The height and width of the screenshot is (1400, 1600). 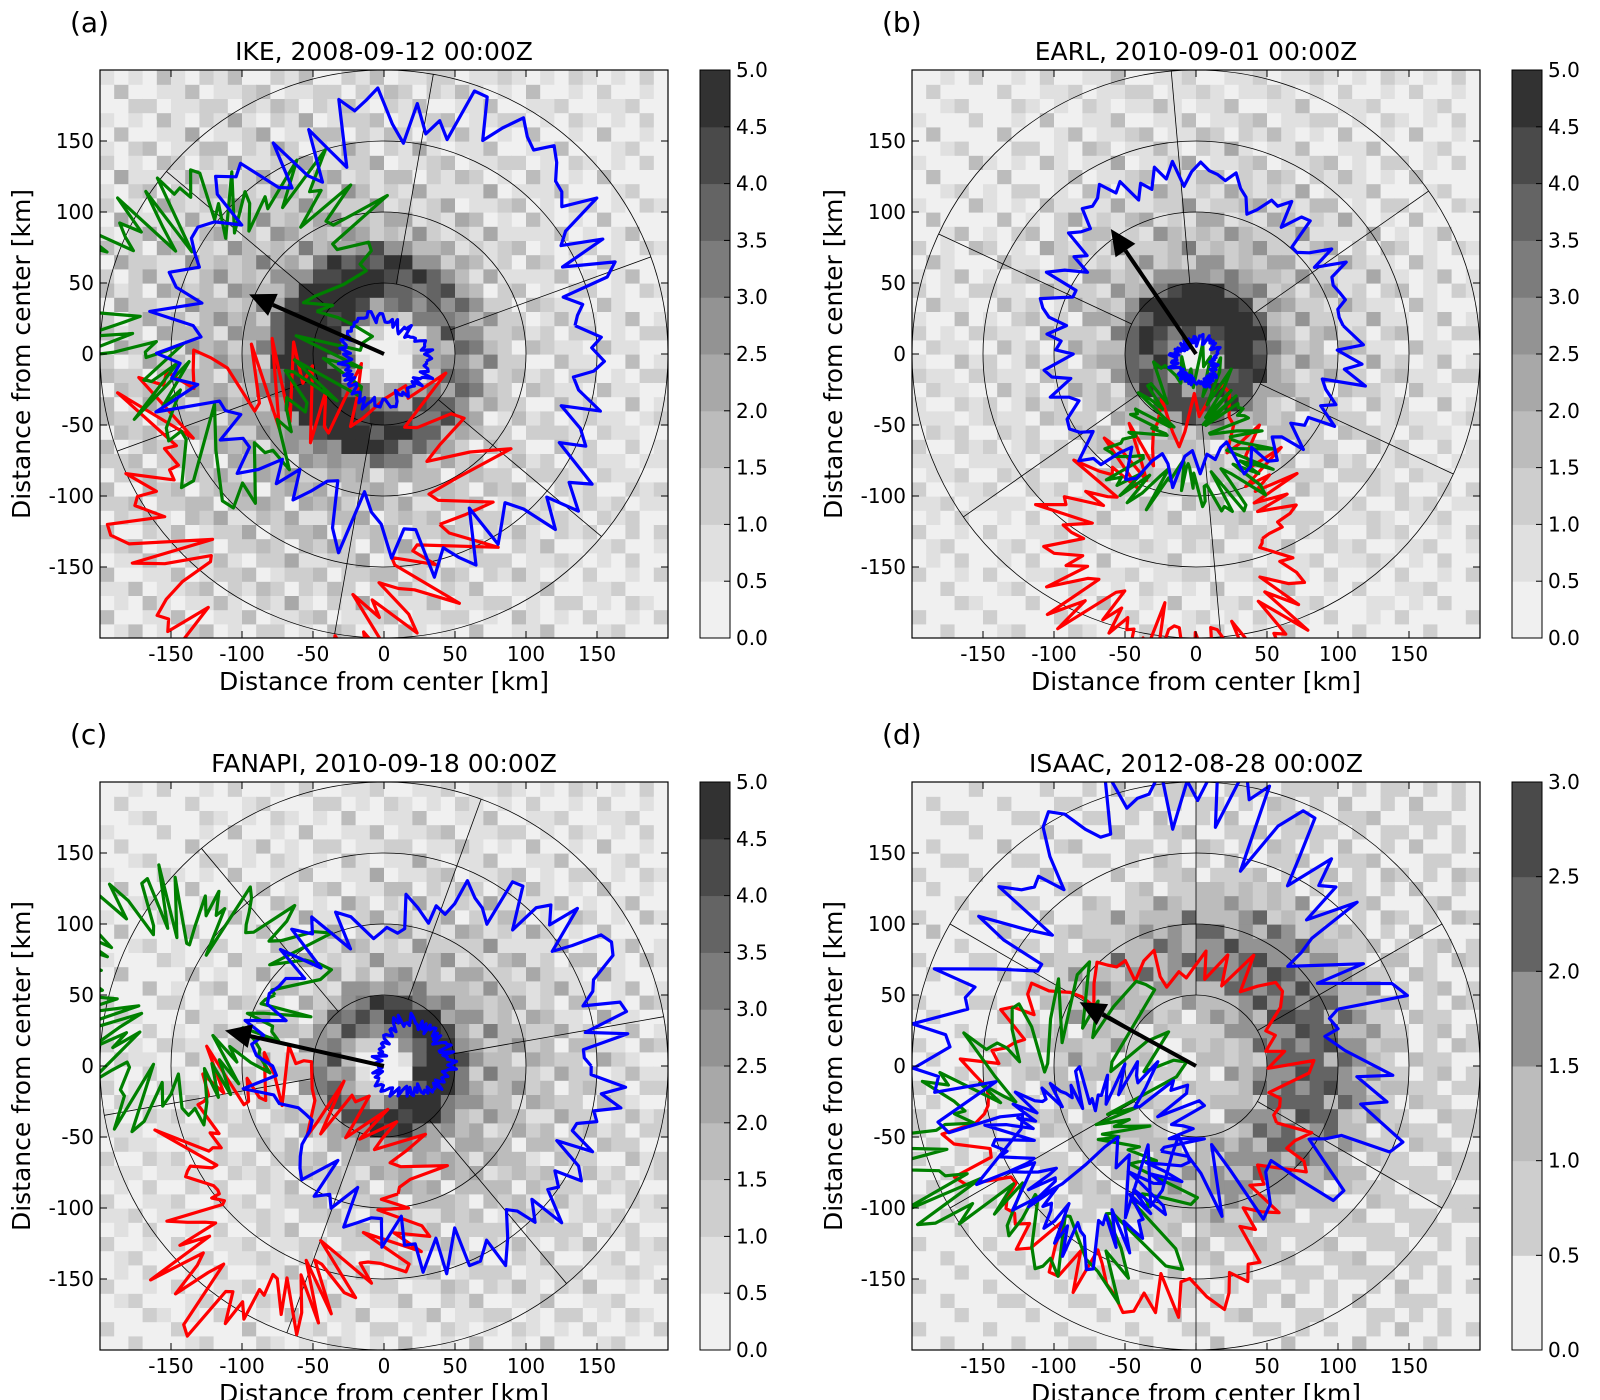 I want to click on panel-title: FANAPI, 2010-09-18 00:00Z, so click(x=384, y=763).